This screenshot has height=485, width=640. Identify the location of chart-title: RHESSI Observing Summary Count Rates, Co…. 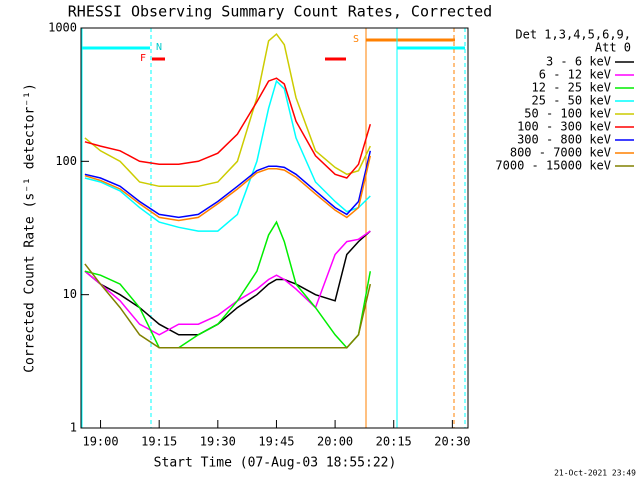
(280, 12).